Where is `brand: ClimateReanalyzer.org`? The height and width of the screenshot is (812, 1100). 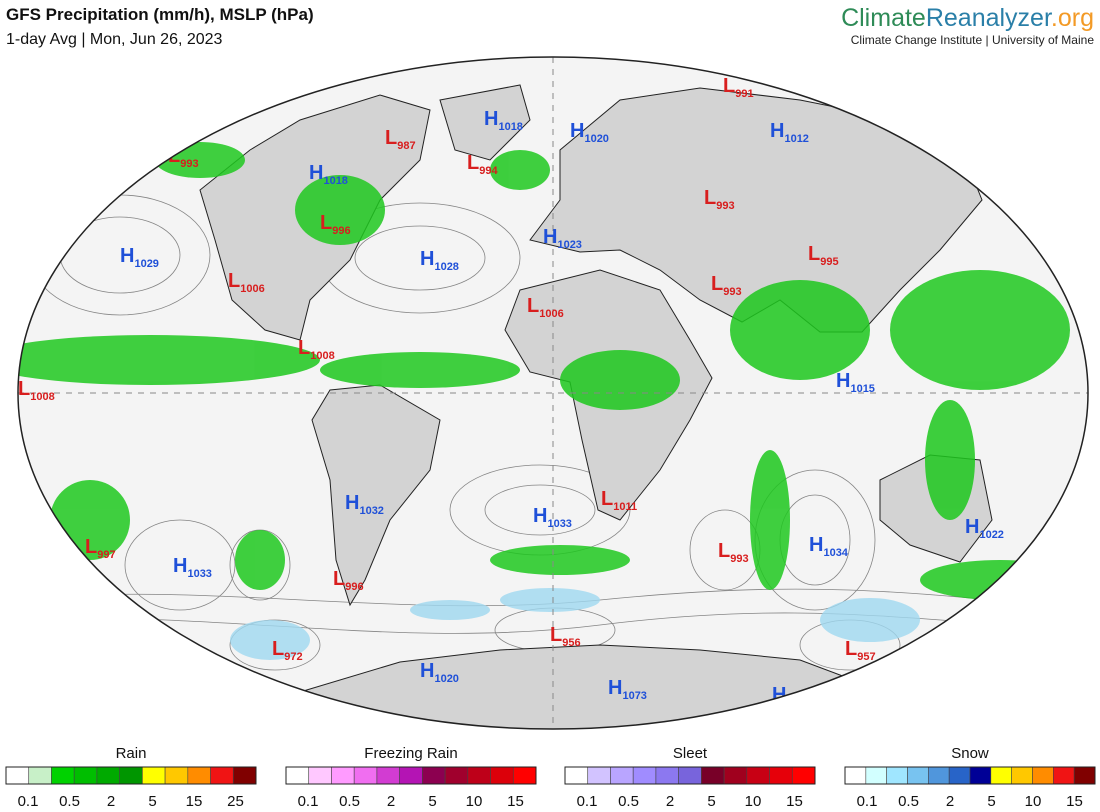 brand: ClimateReanalyzer.org is located at coordinates (967, 18).